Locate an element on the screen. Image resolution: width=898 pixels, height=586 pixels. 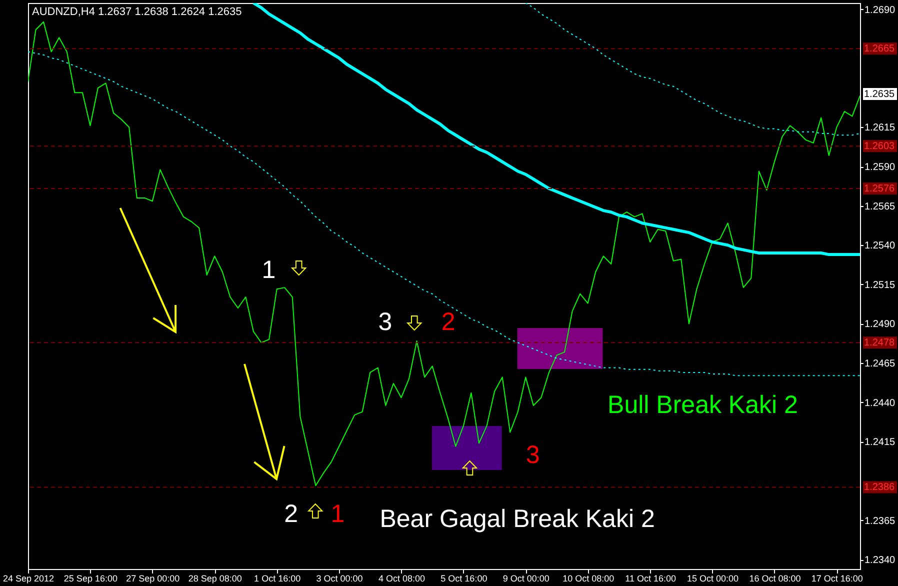
x-tick-label: 9 Oct 00:00 is located at coordinates (526, 579).